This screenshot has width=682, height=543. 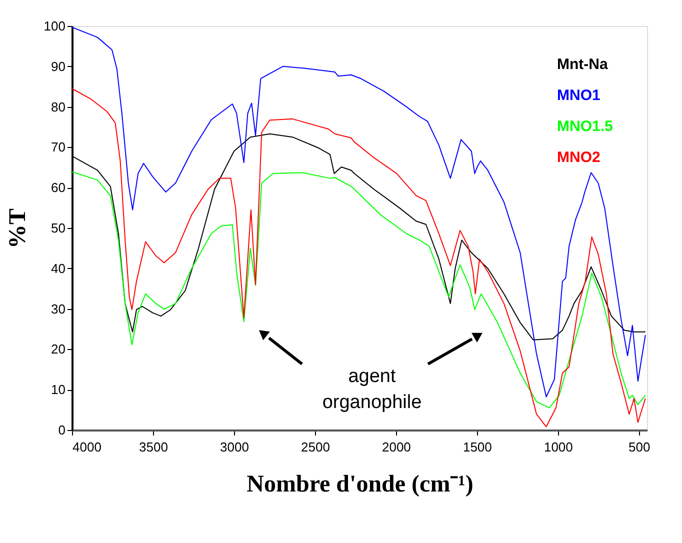 I want to click on text: MNO1.5, so click(x=585, y=126).